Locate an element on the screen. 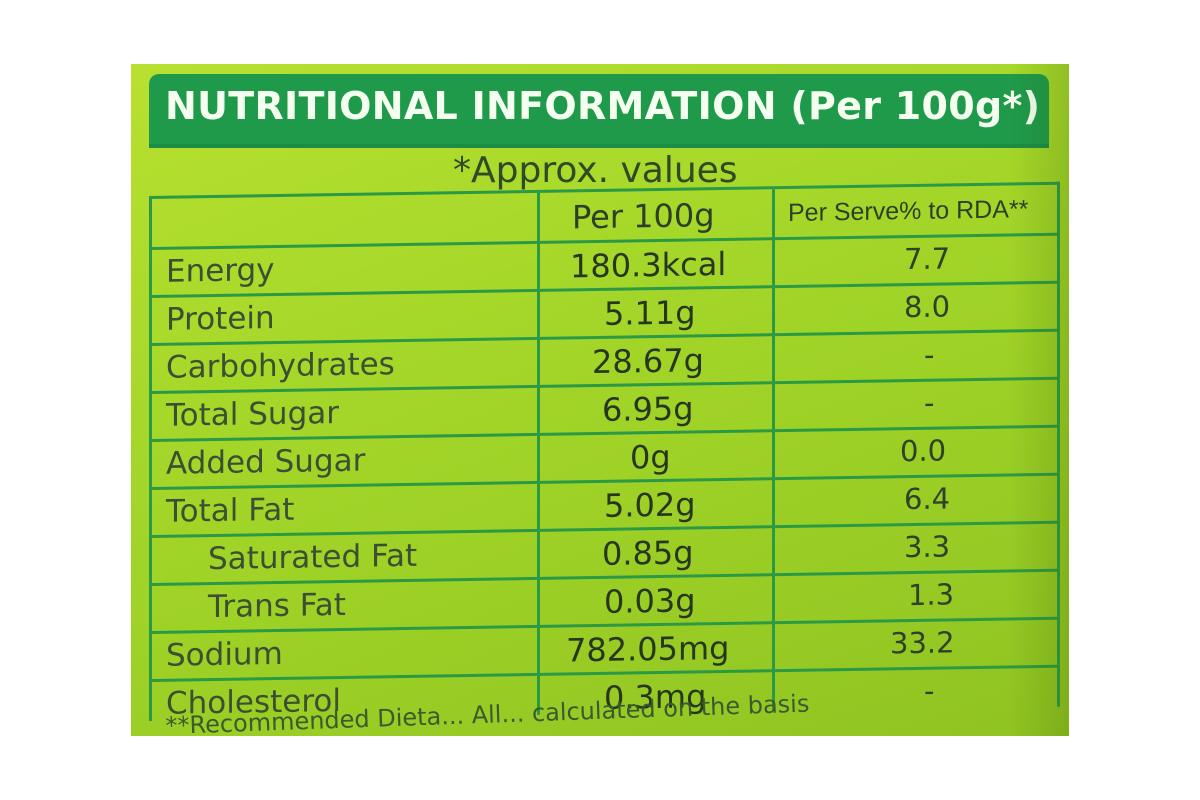 This screenshot has width=1200, height=800. title-band is located at coordinates (599, 111).